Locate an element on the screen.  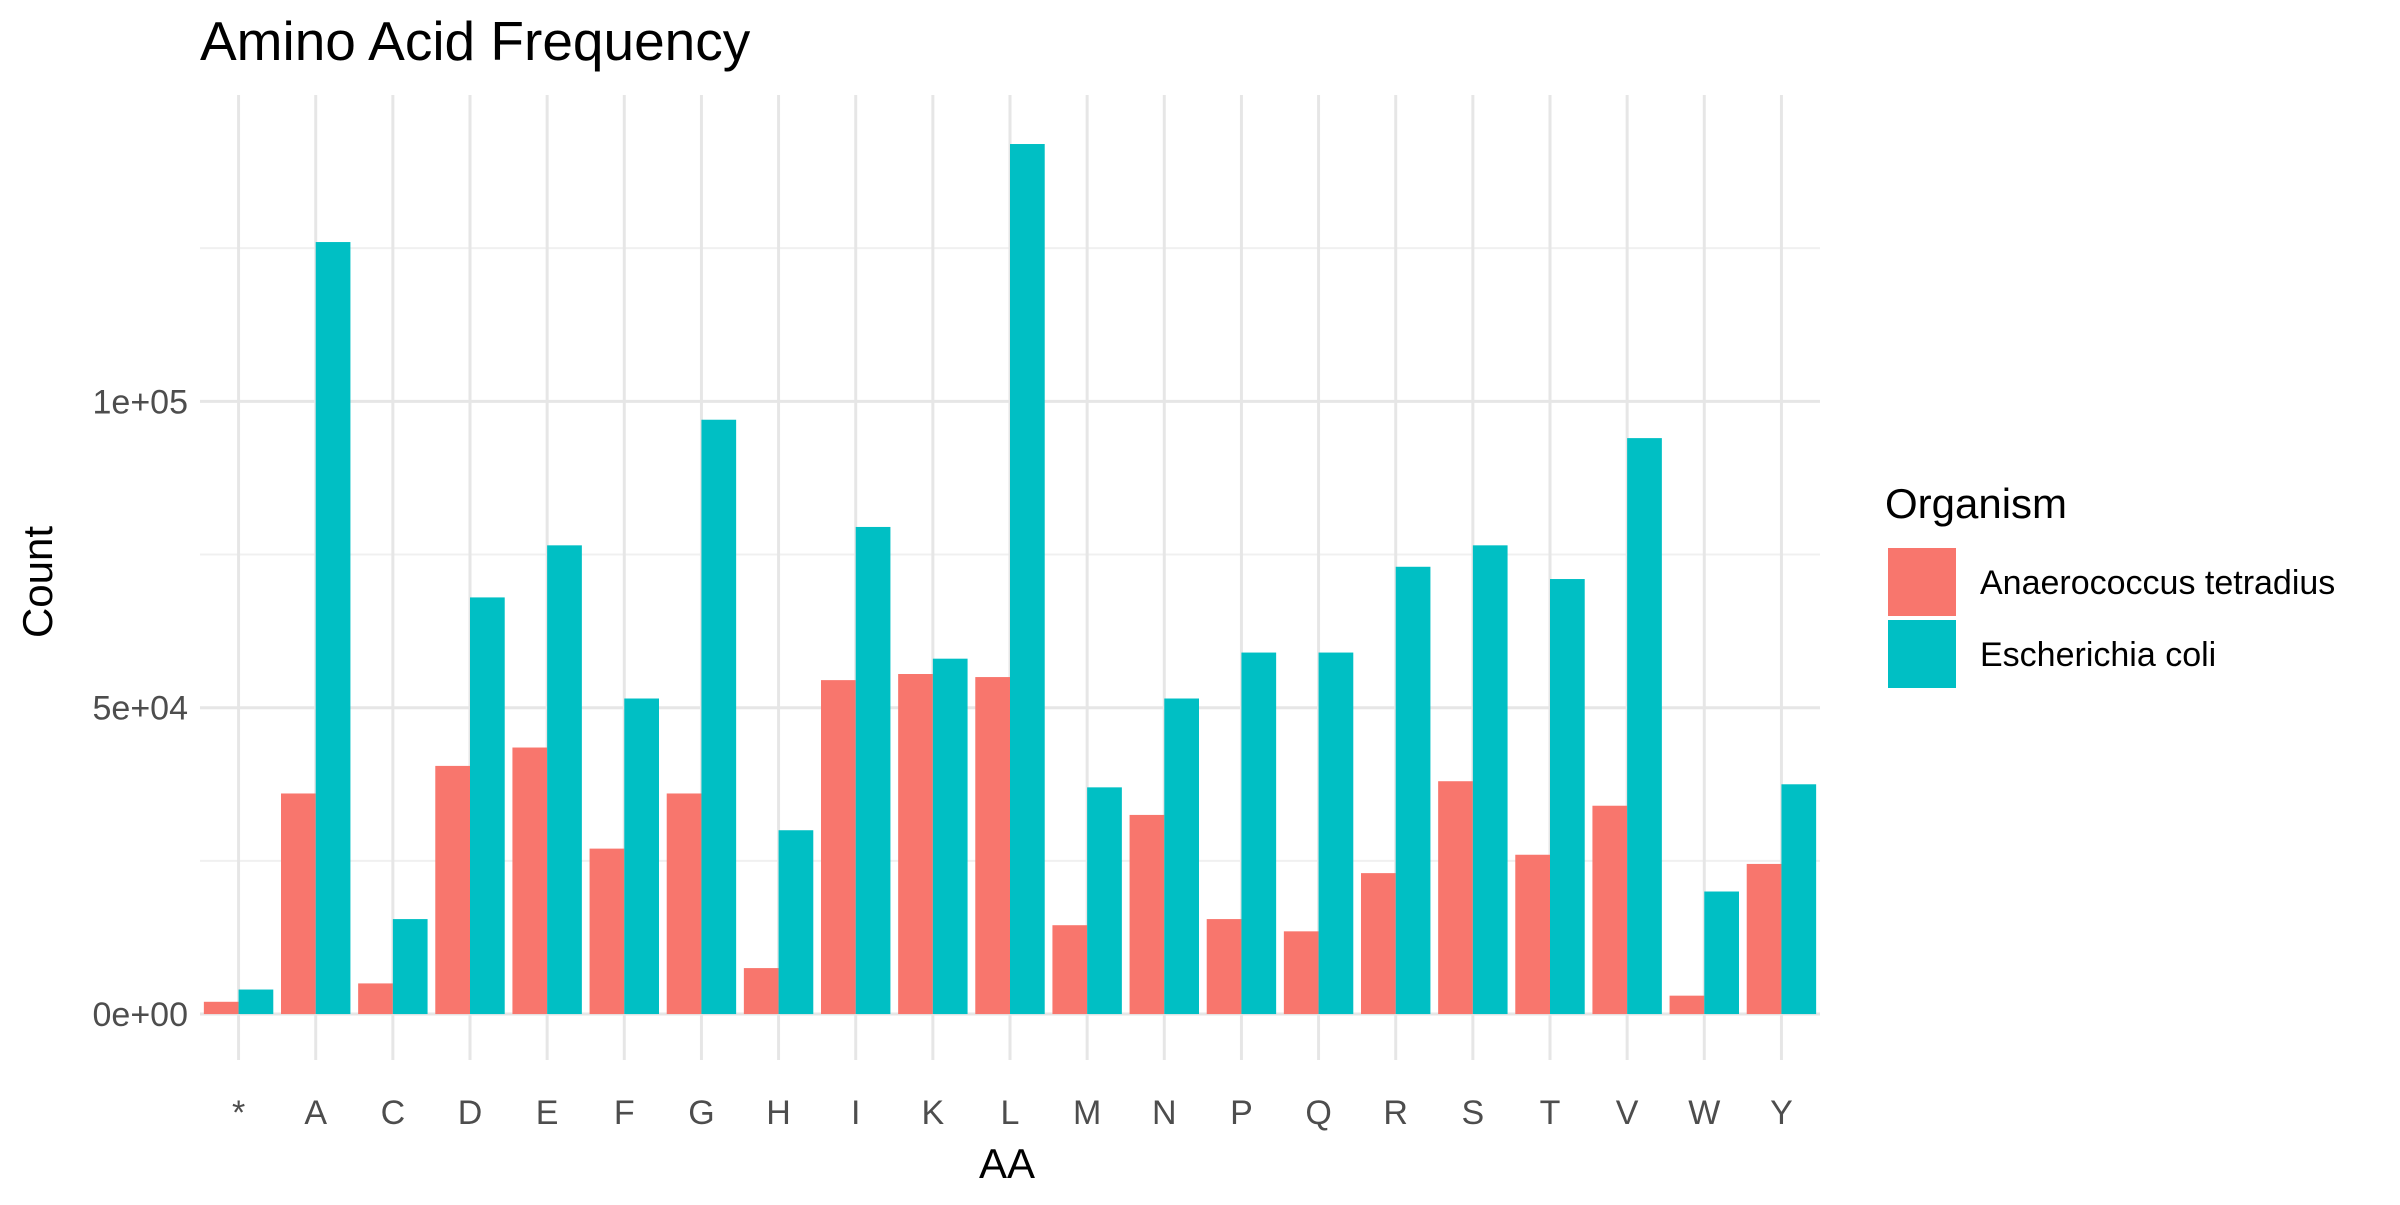
x-tick-label: N is located at coordinates (1164, 1113).